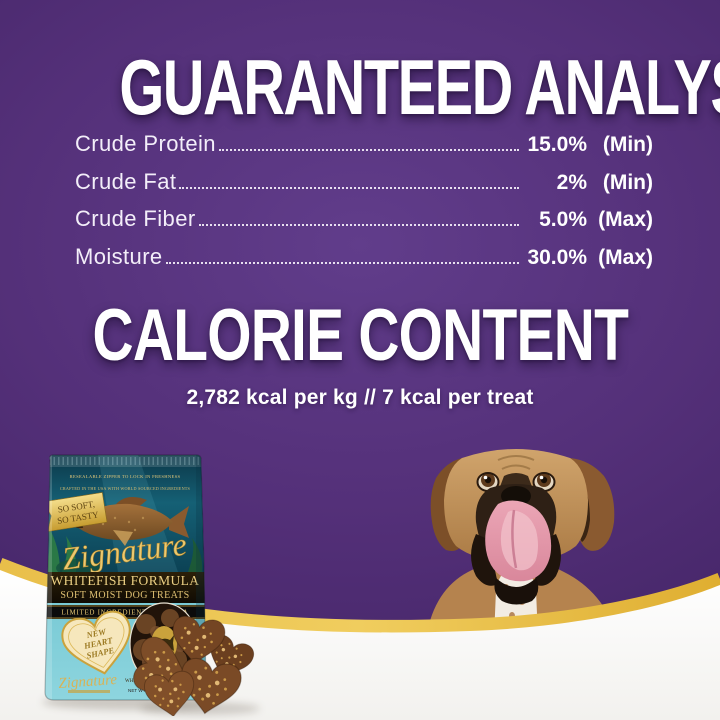 The image size is (720, 720). I want to click on row-label: Crude Fiber, so click(135, 218).